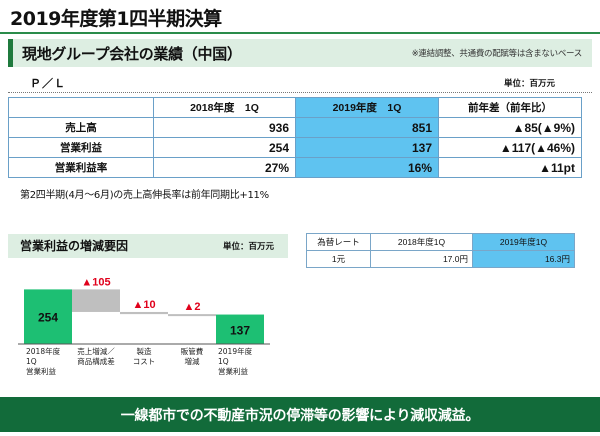  What do you see at coordinates (530, 84) in the screenshot?
I see `pl-unit: 単位：百万元` at bounding box center [530, 84].